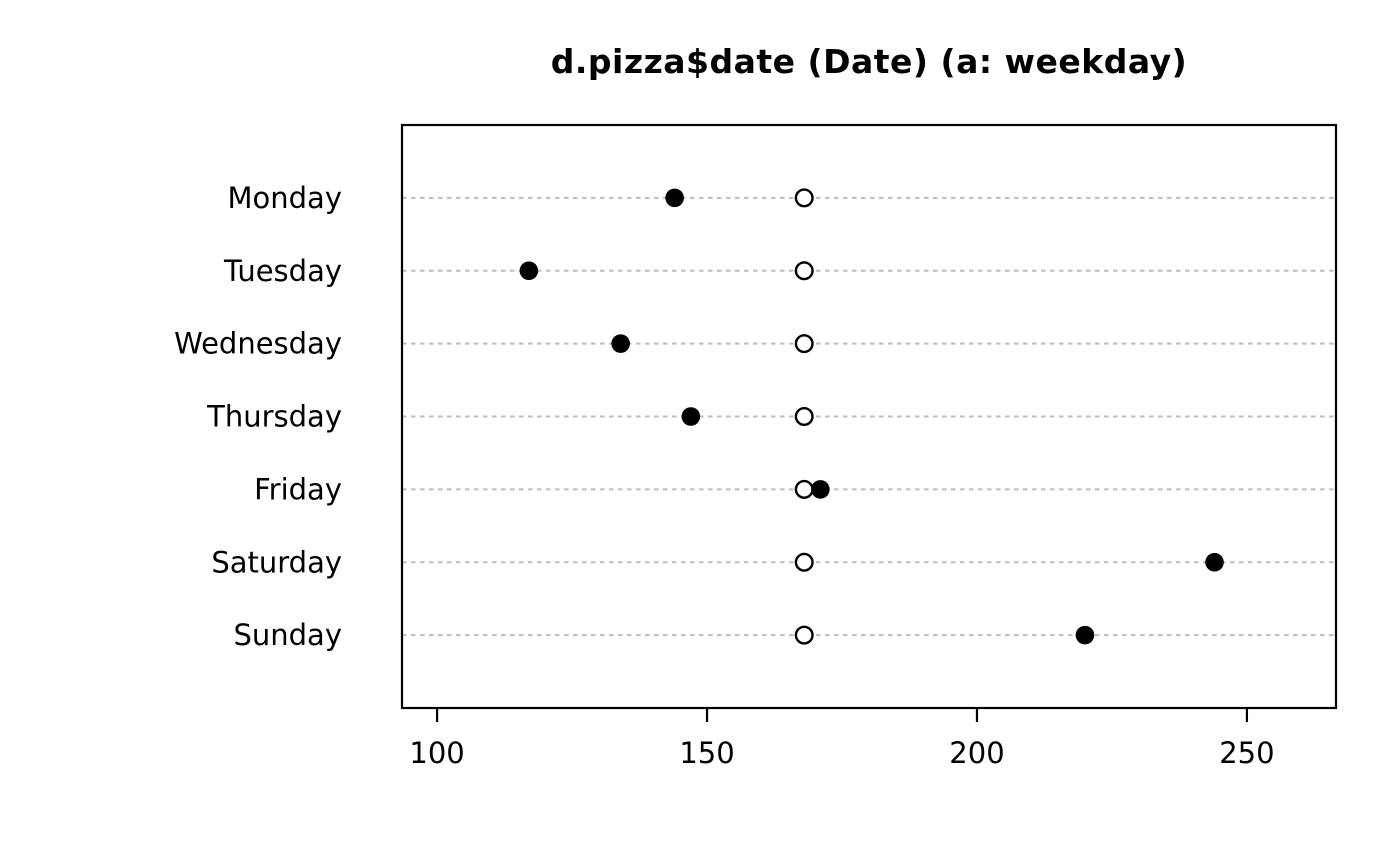 This screenshot has height=866, width=1400. Describe the element at coordinates (706, 753) in the screenshot. I see `x-tick-label: 150` at that location.